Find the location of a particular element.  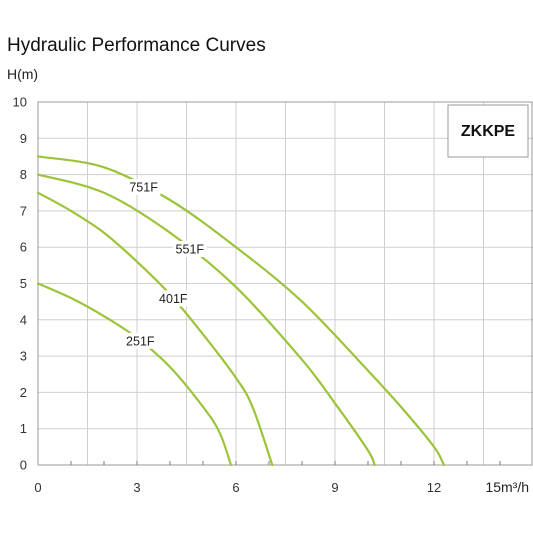

series-label-551F: 551F is located at coordinates (190, 250).